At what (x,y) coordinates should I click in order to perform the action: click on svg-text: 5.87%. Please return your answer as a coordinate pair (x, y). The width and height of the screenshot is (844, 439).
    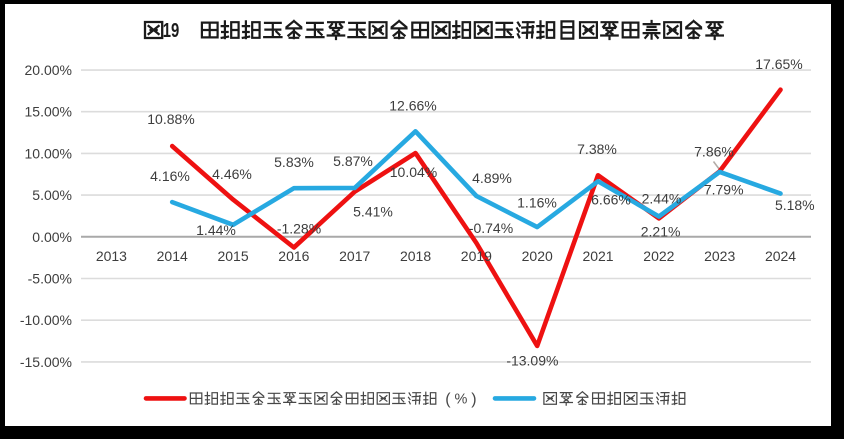
    Looking at the image, I should click on (353, 161).